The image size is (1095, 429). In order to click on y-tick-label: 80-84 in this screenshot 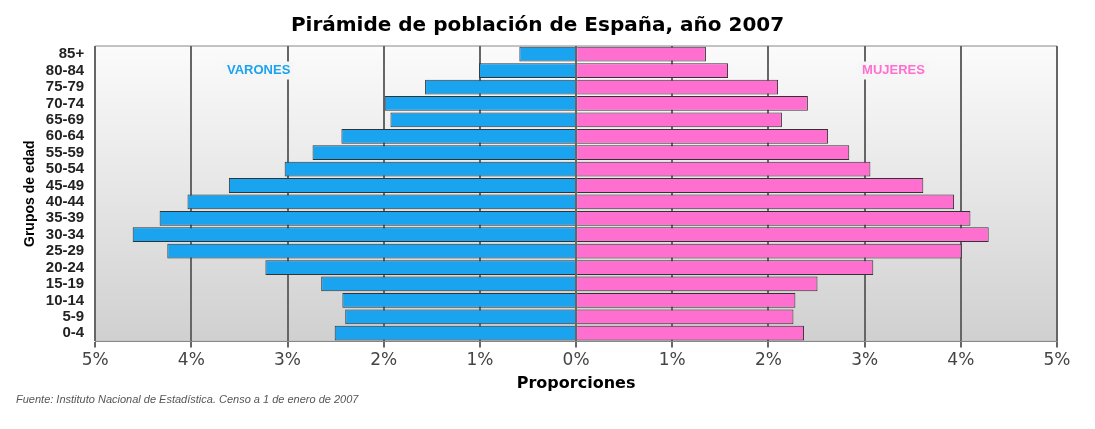, I will do `click(65, 69)`.